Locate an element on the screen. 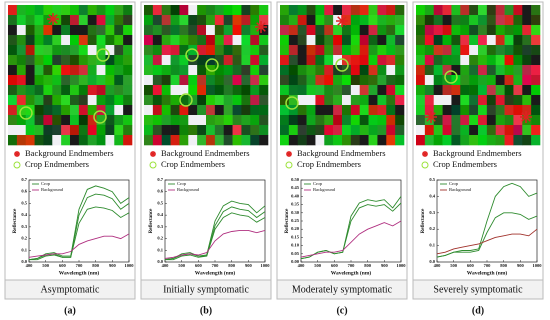 This screenshot has height=320, width=550. crop-endmember is located at coordinates (342, 65).